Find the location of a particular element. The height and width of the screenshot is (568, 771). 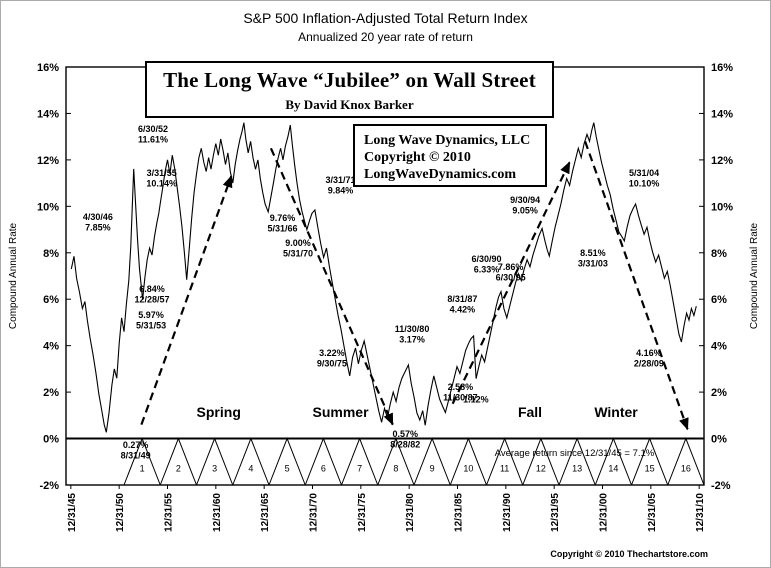

publisher-copyright: Copyright © 2010 is located at coordinates (417, 157).